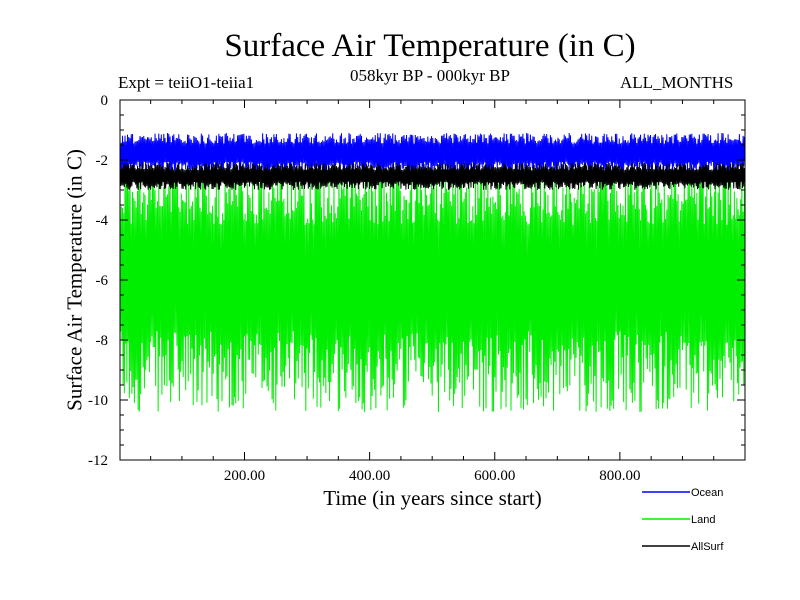 The image size is (800, 600). What do you see at coordinates (703, 520) in the screenshot?
I see `legend-label-land: Land` at bounding box center [703, 520].